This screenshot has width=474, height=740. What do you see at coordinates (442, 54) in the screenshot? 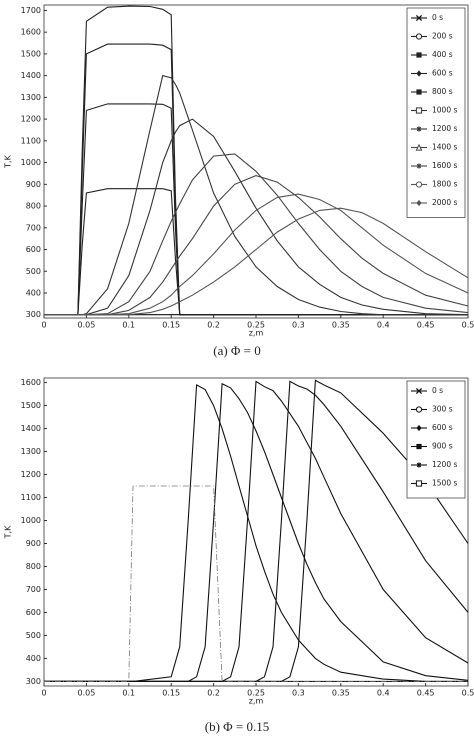
I see `legend-label: 400 s` at bounding box center [442, 54].